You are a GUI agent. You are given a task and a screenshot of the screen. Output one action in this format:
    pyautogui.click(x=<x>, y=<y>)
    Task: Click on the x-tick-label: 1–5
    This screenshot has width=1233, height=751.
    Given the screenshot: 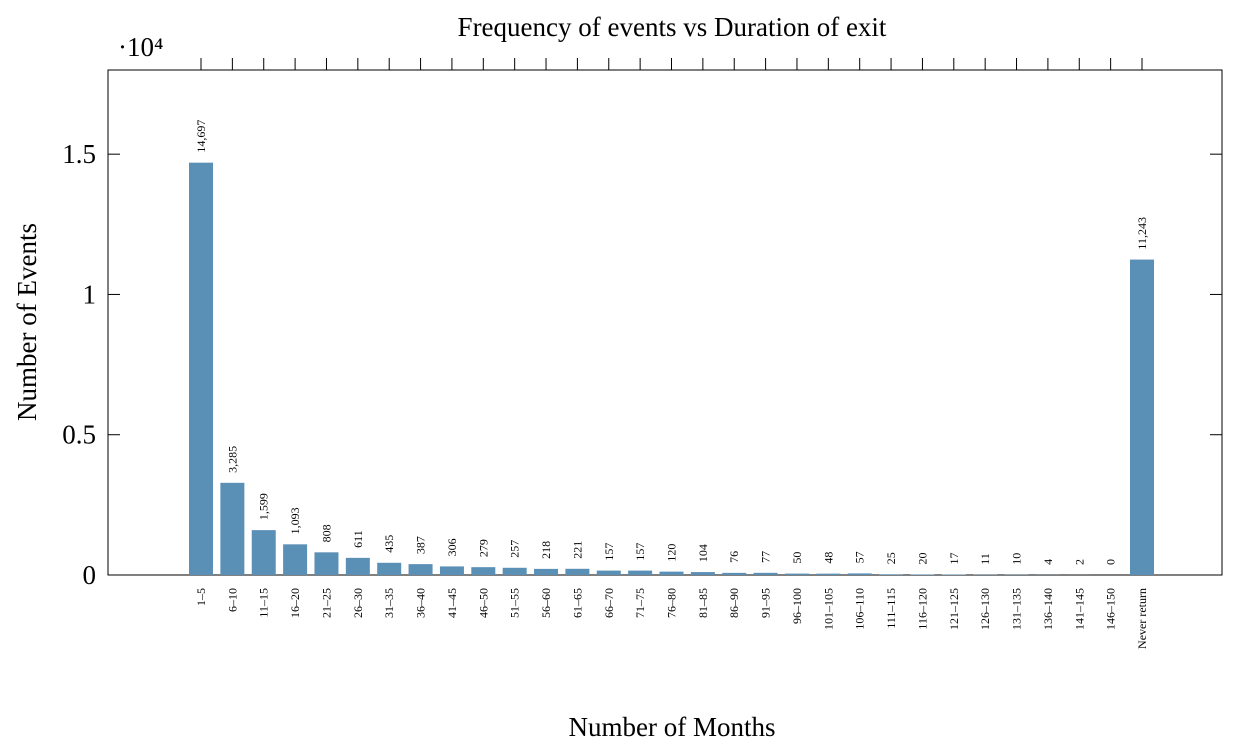 What is the action you would take?
    pyautogui.click(x=201, y=597)
    